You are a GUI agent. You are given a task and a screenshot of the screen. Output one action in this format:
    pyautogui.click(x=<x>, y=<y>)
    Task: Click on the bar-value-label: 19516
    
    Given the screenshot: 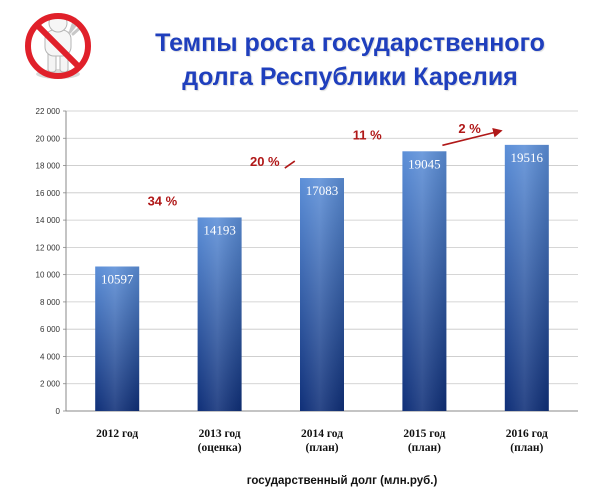 What is the action you would take?
    pyautogui.click(x=527, y=157)
    